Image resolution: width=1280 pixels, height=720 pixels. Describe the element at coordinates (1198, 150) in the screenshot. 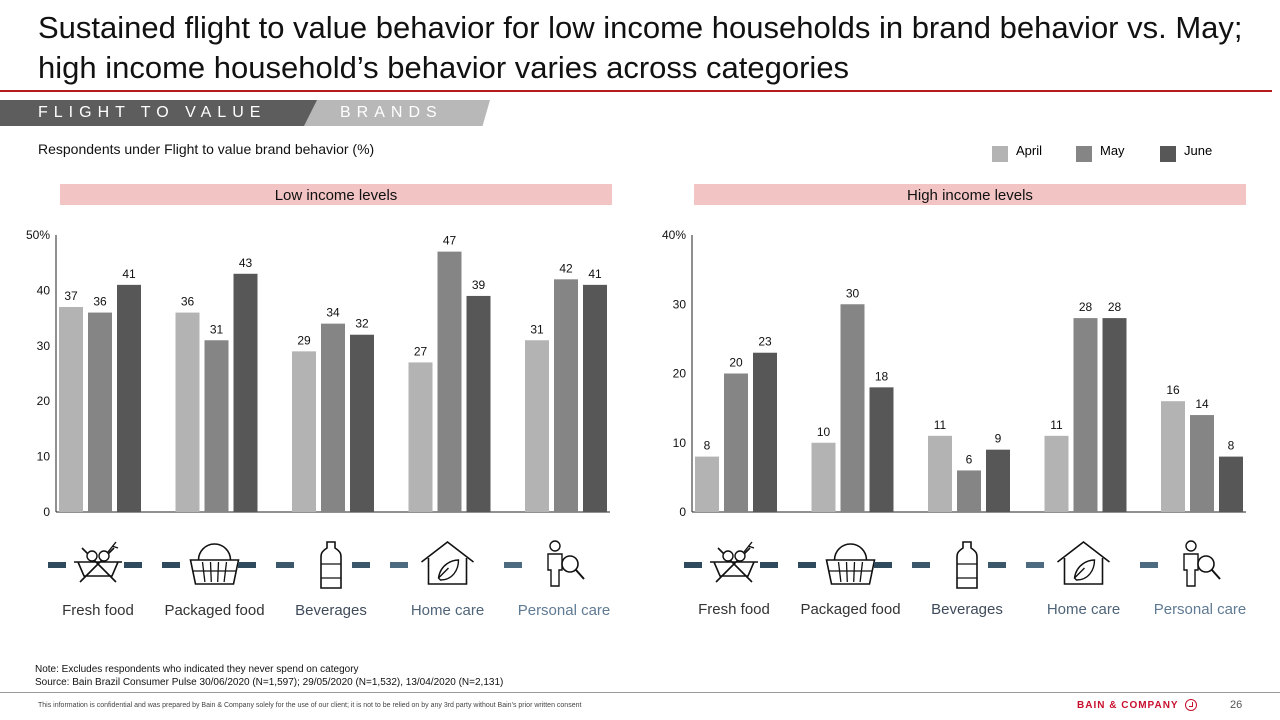

I see `legend-label-june: June` at that location.